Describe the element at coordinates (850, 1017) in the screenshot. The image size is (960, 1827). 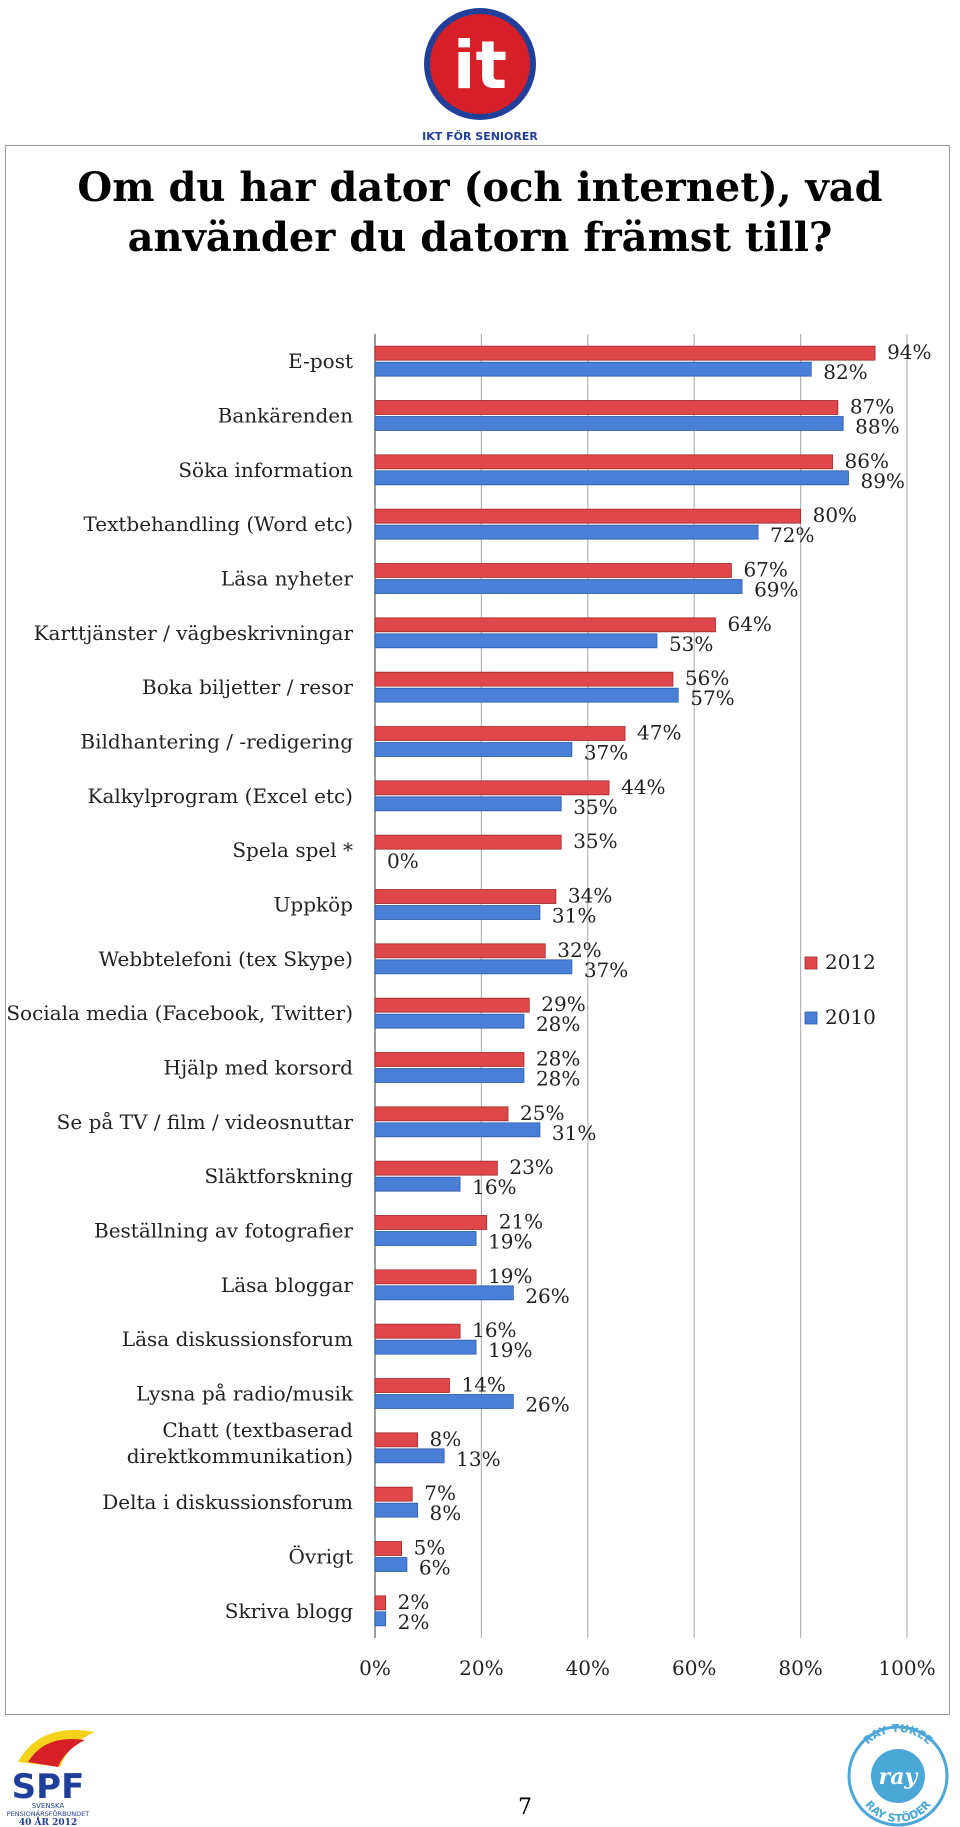
I see `legend-label-2010: 2010` at that location.